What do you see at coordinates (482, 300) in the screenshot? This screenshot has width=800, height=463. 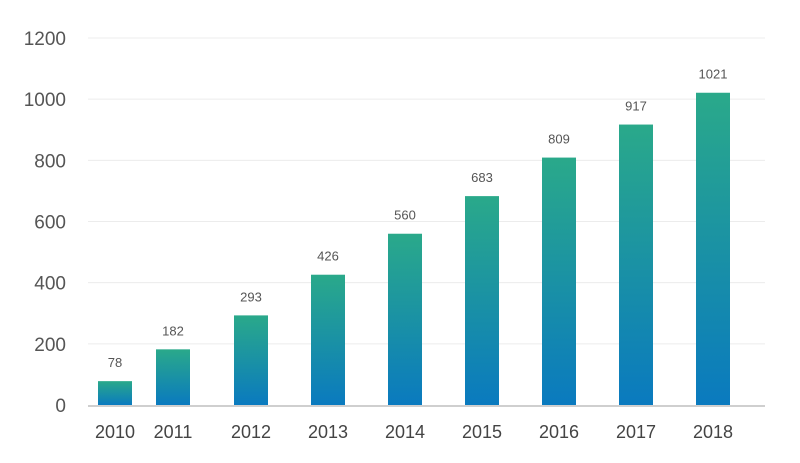 I see `bar-2015` at bounding box center [482, 300].